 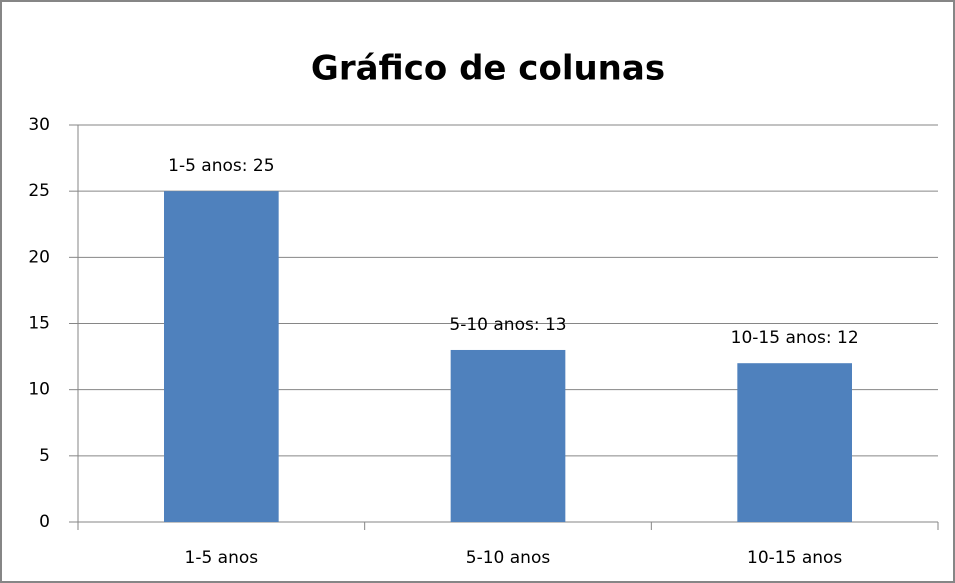 I want to click on data-label: 10-15 anos: 12, so click(x=795, y=338).